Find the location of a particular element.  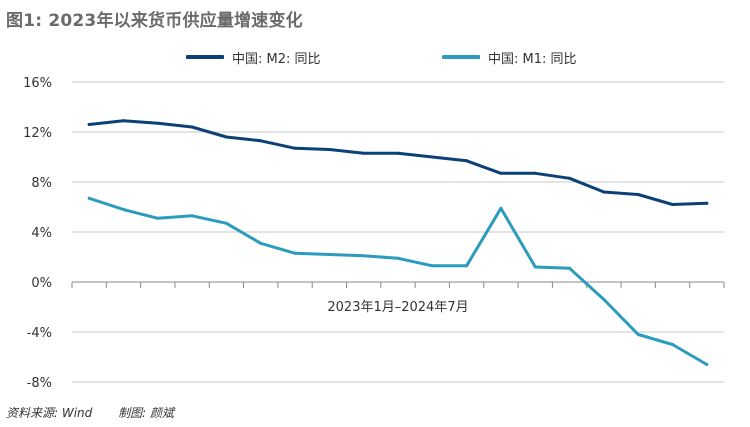

chart-title: 图1: 2023年以来货币供应量增速变化 is located at coordinates (154, 21).